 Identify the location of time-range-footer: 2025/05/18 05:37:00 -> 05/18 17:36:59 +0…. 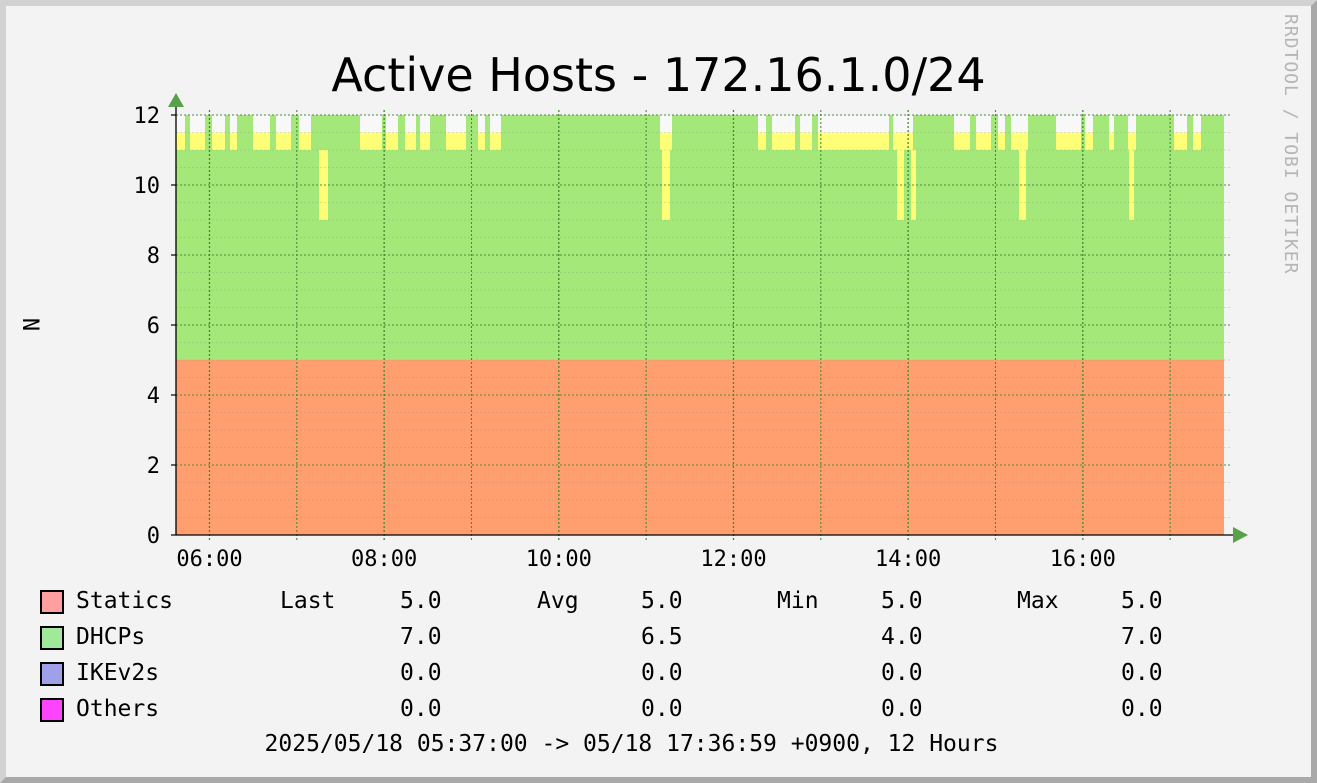
(631, 744).